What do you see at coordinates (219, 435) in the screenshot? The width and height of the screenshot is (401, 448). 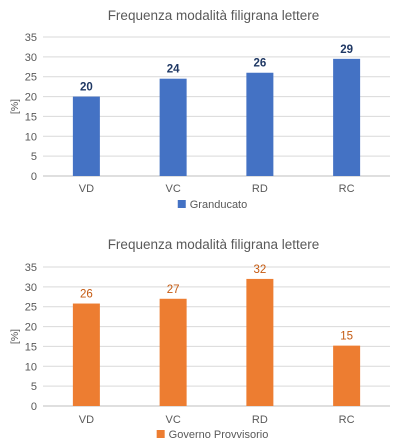 I see `legend-label: Governo Provvisorio` at bounding box center [219, 435].